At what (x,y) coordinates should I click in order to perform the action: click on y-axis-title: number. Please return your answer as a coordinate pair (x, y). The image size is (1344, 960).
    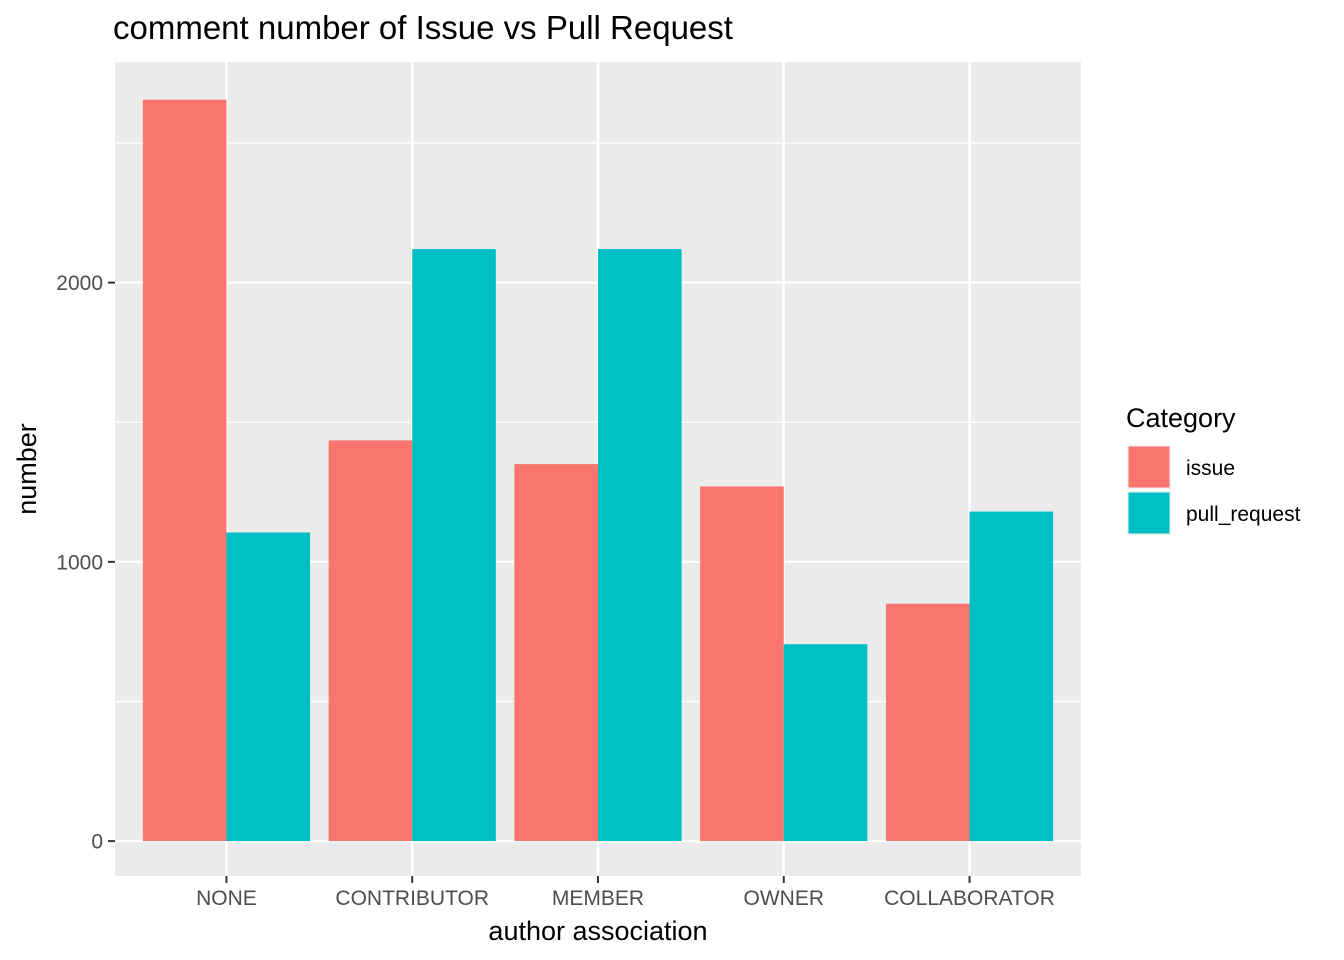
    Looking at the image, I should click on (27, 469).